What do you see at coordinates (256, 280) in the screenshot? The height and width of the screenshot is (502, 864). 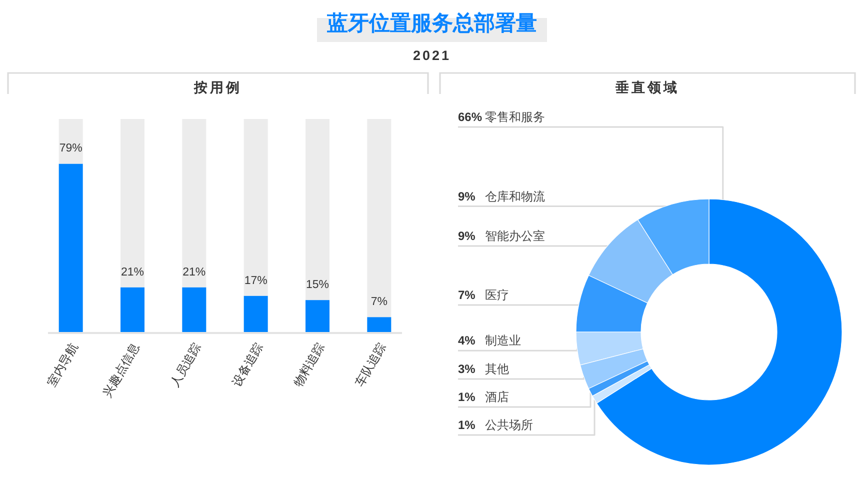 I see `data-label: 17%` at bounding box center [256, 280].